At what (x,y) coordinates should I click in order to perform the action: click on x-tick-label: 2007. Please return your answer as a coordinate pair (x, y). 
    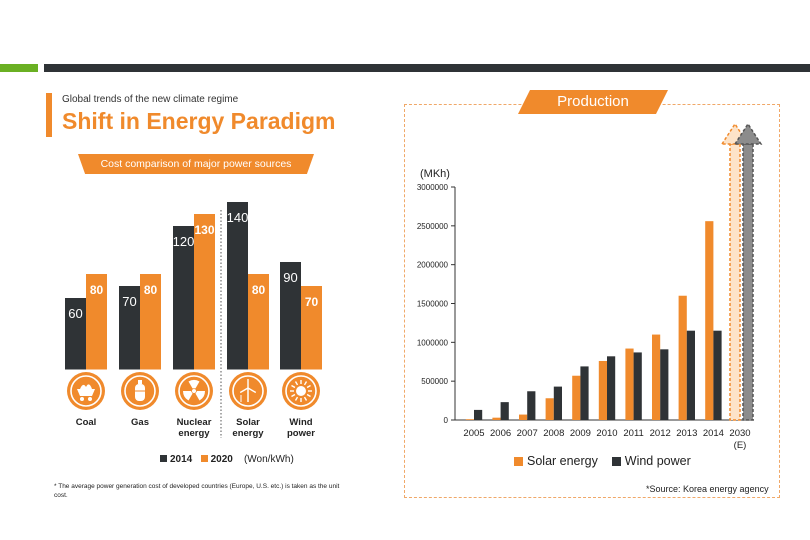
    Looking at the image, I should click on (527, 433).